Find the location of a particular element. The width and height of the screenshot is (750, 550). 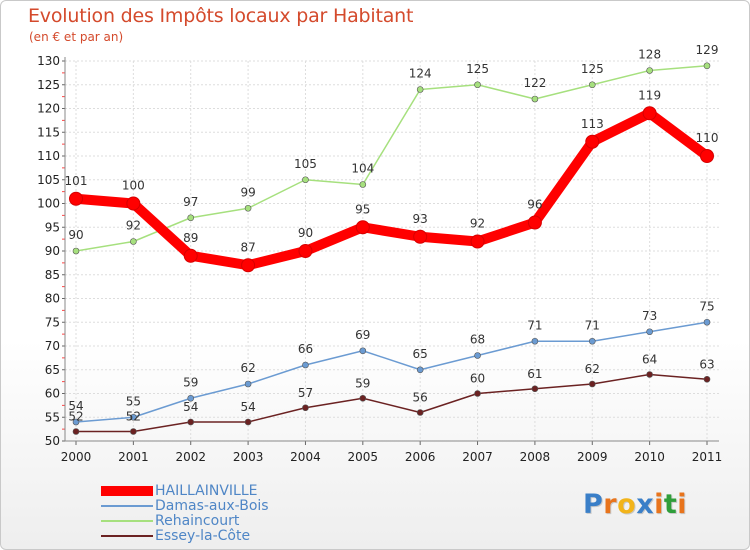

data-label: 64 is located at coordinates (649, 360).